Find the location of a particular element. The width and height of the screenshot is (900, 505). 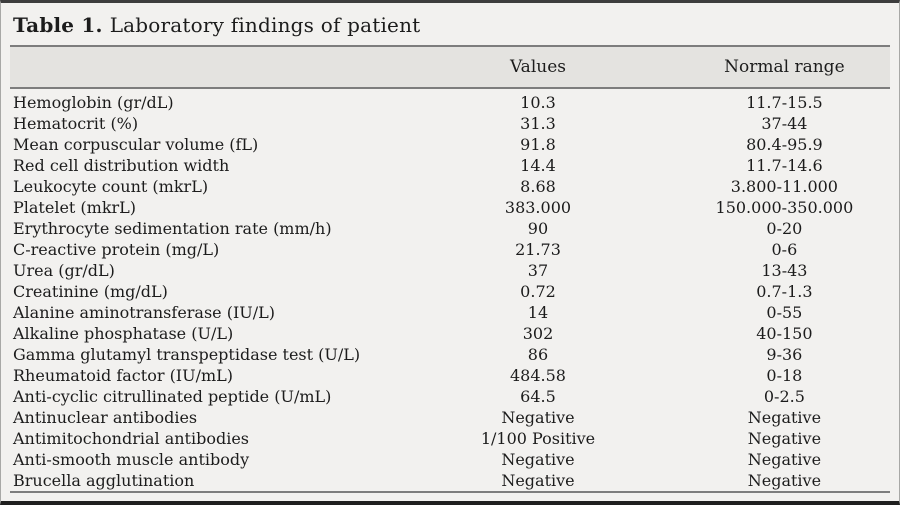

row-normal-range: 9-36 is located at coordinates (784, 354).